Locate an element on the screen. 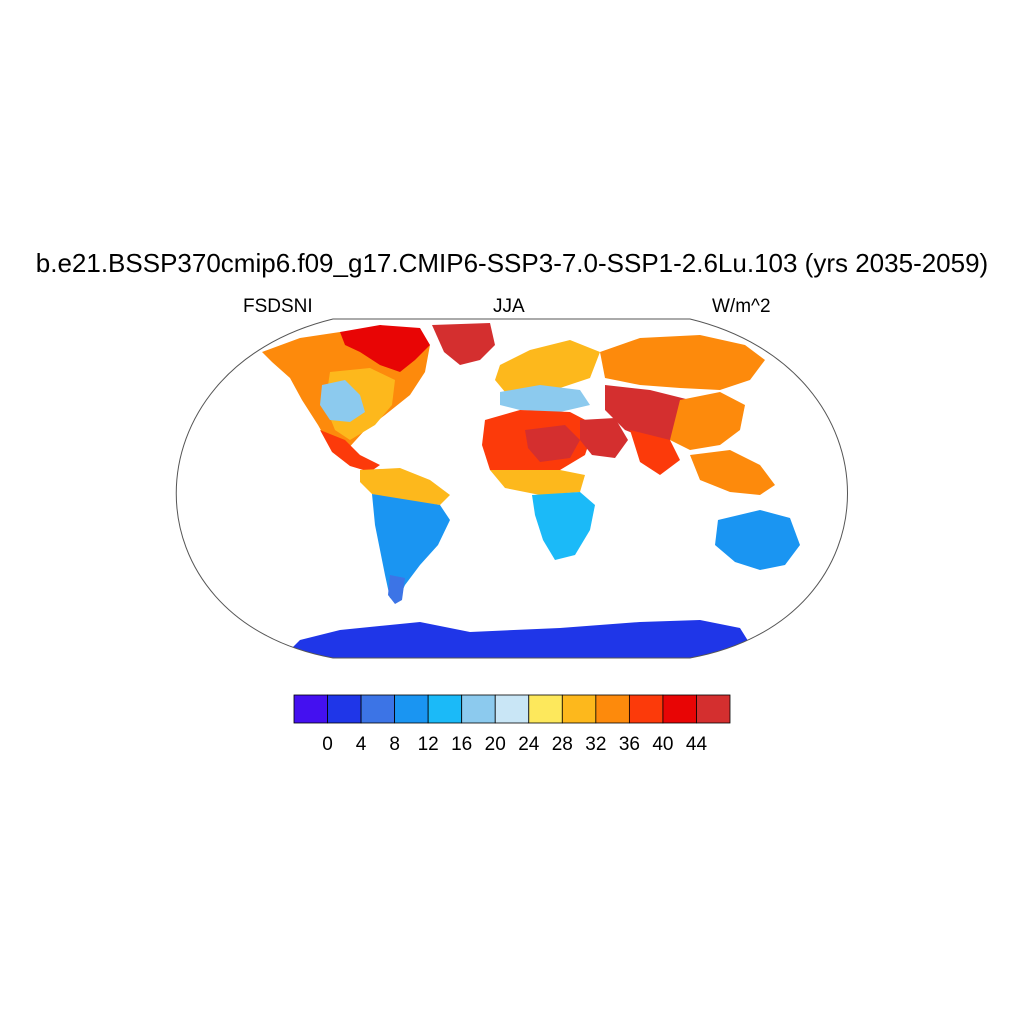  variable-label: FSDSNI is located at coordinates (278, 306).